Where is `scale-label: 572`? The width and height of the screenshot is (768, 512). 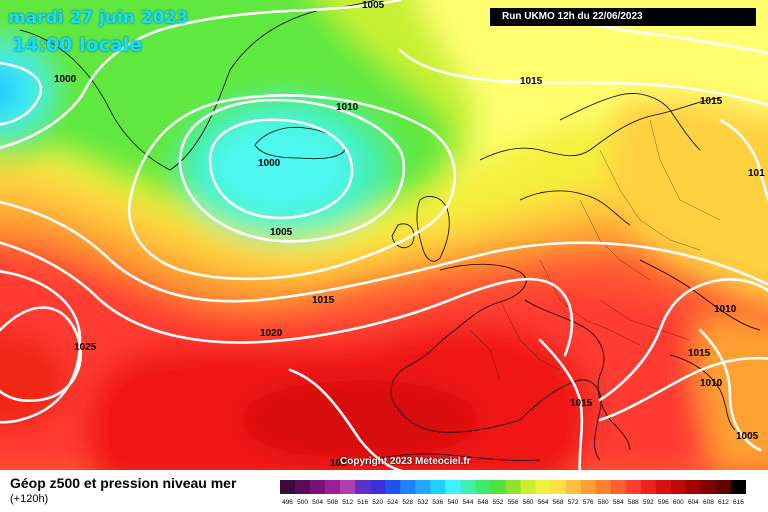 scale-label: 572 is located at coordinates (573, 502).